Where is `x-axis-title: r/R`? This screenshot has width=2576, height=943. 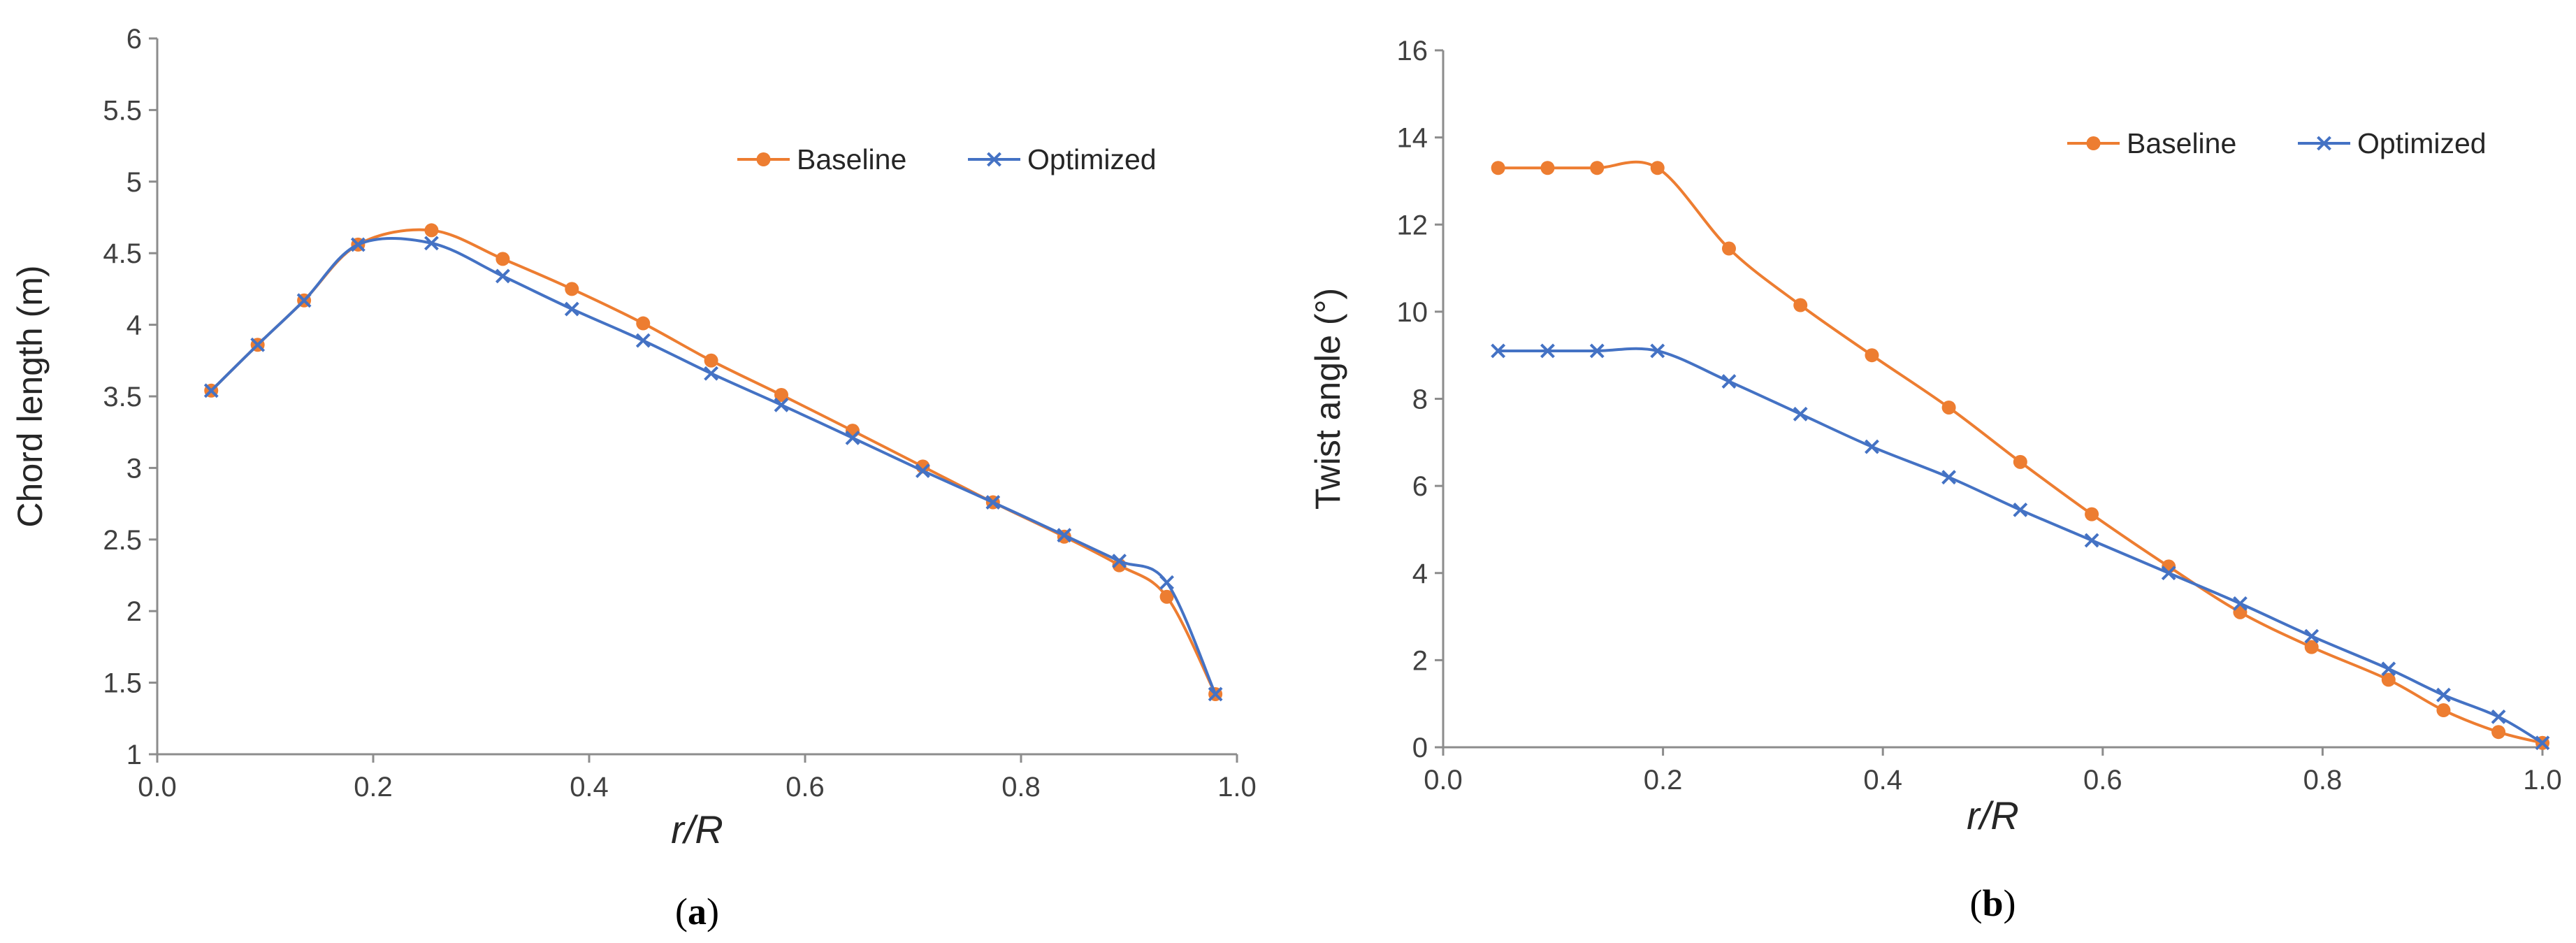
x-axis-title: r/R is located at coordinates (1993, 815).